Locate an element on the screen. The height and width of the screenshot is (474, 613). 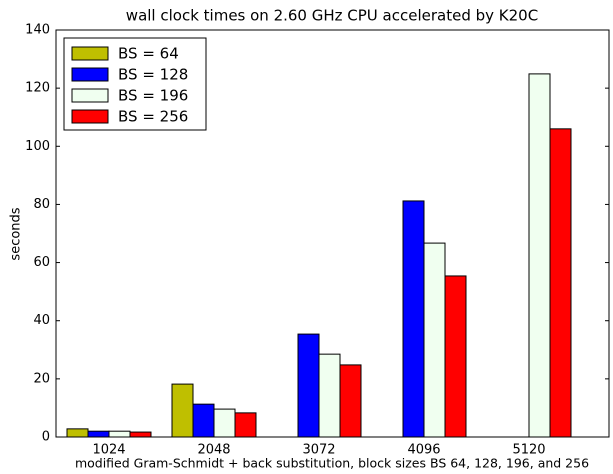
x-tick-label: 1024 is located at coordinates (108, 450).